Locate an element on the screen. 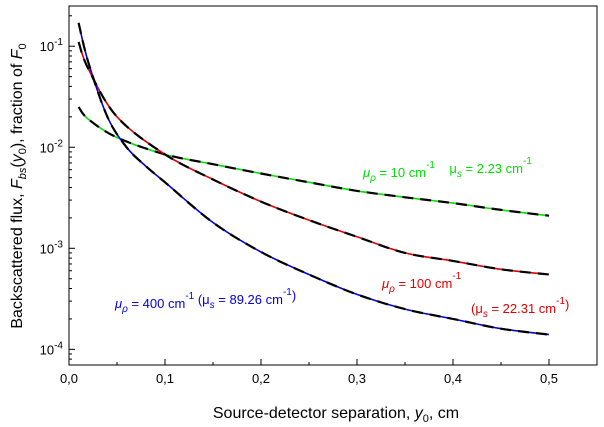  y-tick-label: 10⁻² is located at coordinates (52, 146).